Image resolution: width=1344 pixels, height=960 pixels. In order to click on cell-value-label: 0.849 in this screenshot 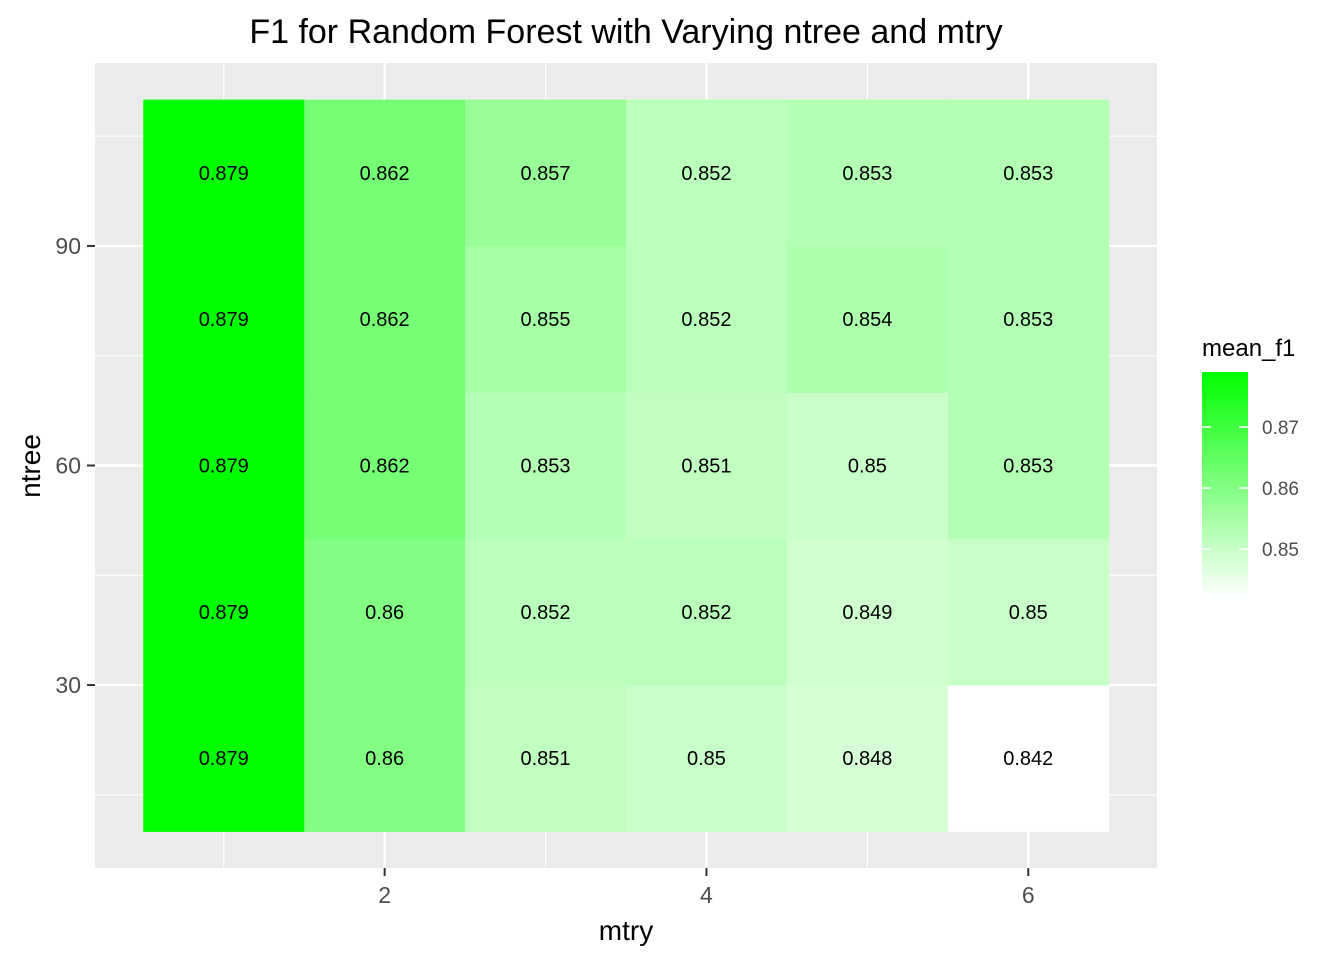, I will do `click(867, 613)`.